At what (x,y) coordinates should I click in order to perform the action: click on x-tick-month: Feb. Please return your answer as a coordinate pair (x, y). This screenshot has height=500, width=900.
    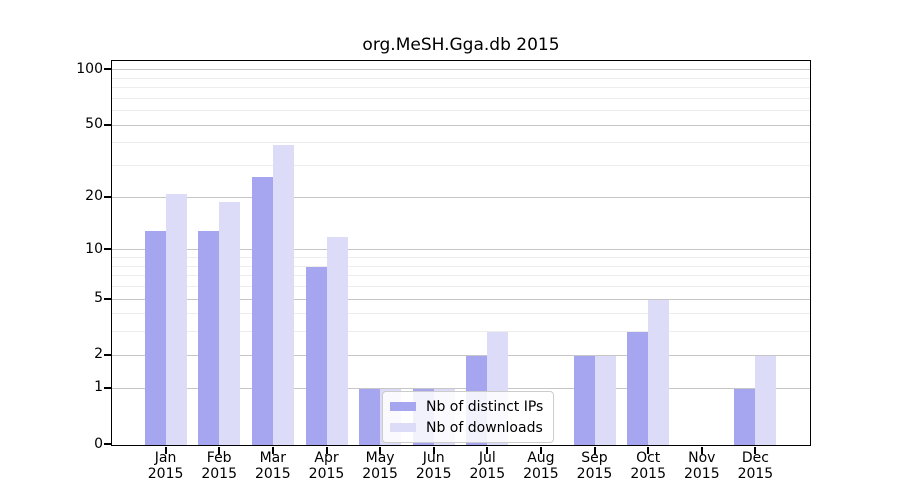
    Looking at the image, I should click on (219, 458).